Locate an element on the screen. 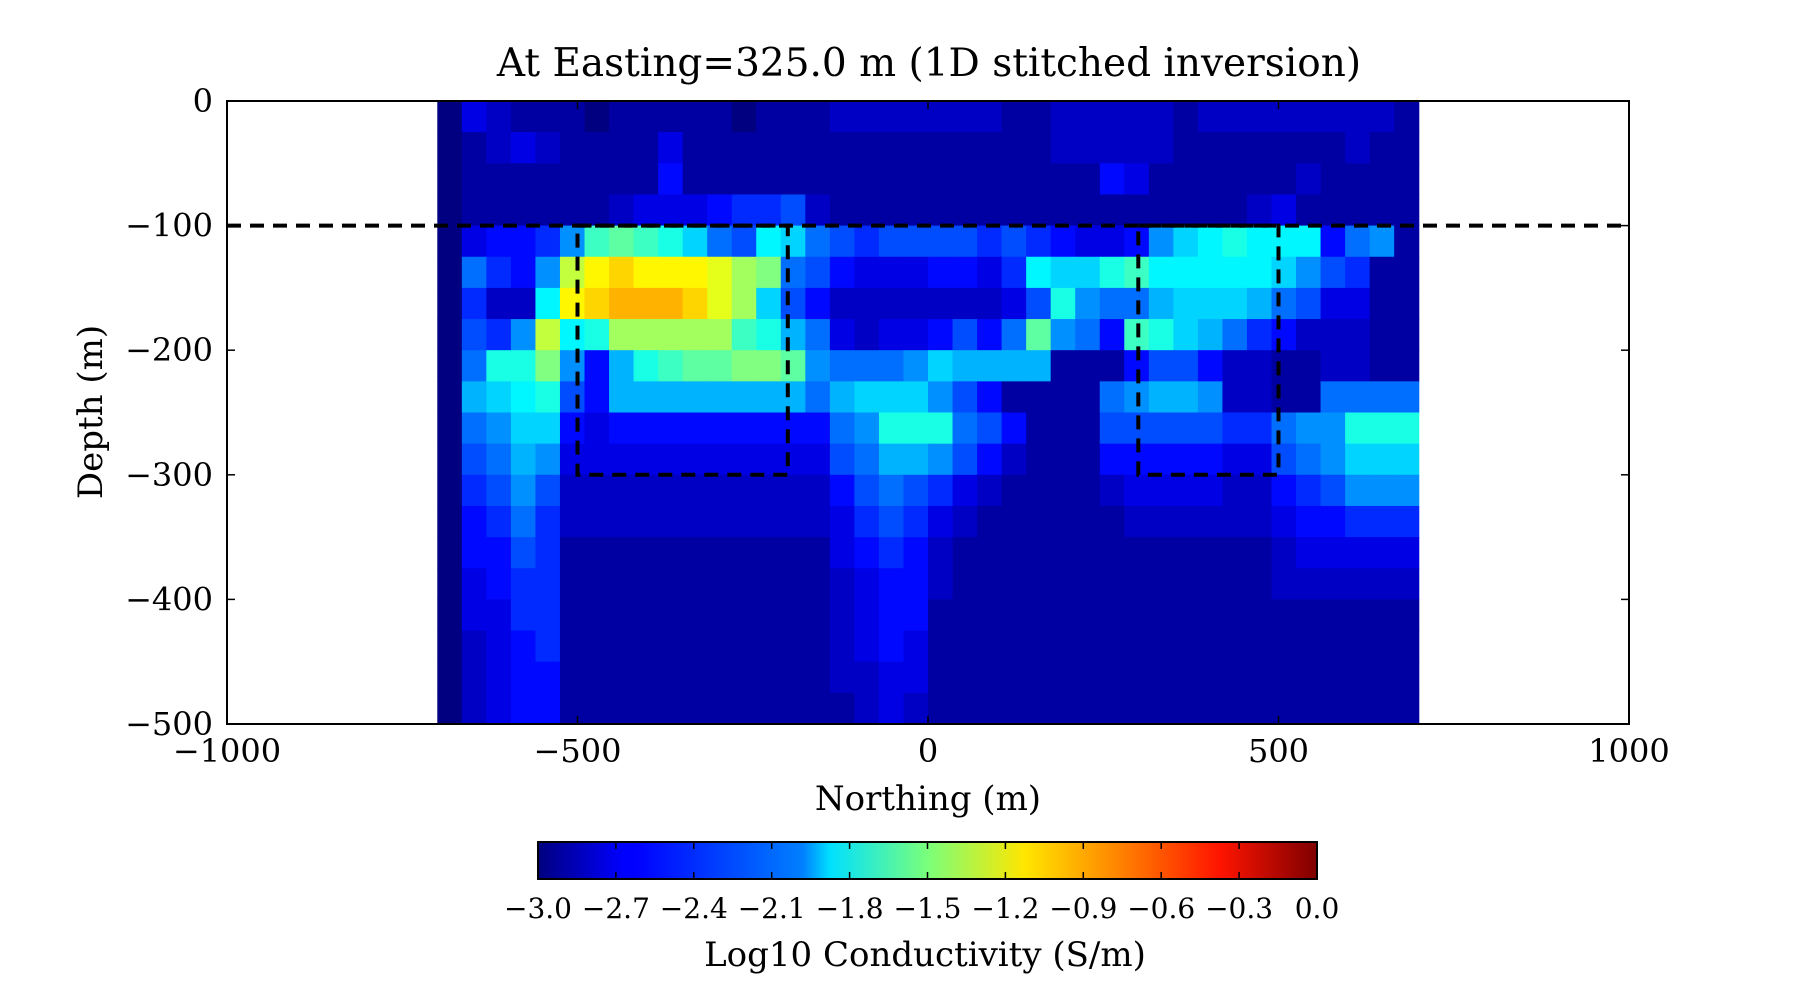  colorbar-tick-label: −2.7 is located at coordinates (616, 908).